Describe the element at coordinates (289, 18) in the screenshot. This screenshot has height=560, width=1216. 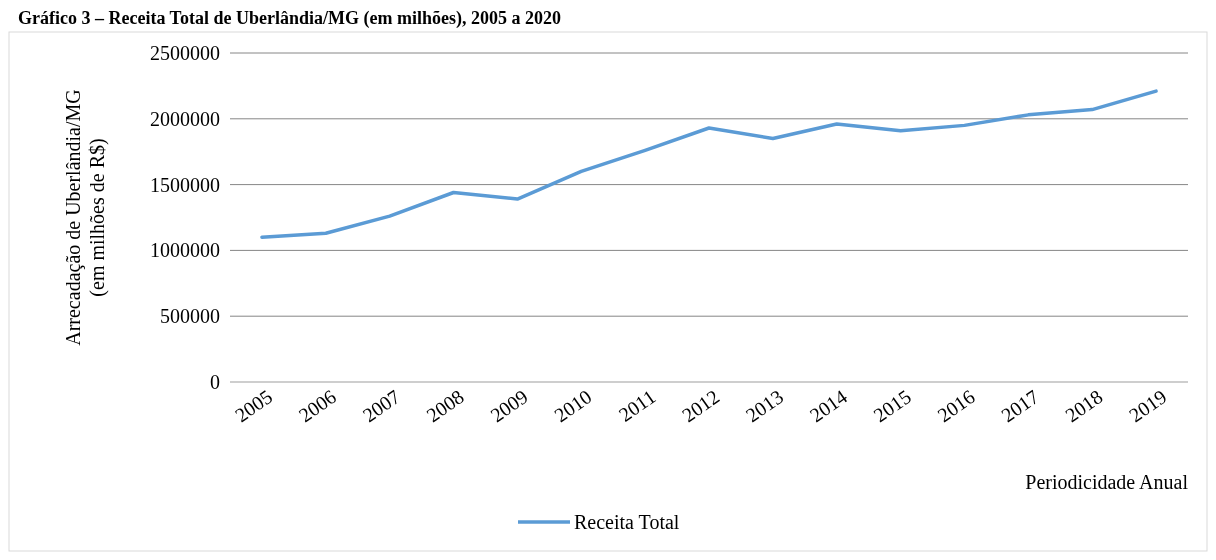
I see `chart-title: Gráfico 3 – Receita Total de Uberlândia/MG (em milhões), 2005 a 2020` at that location.